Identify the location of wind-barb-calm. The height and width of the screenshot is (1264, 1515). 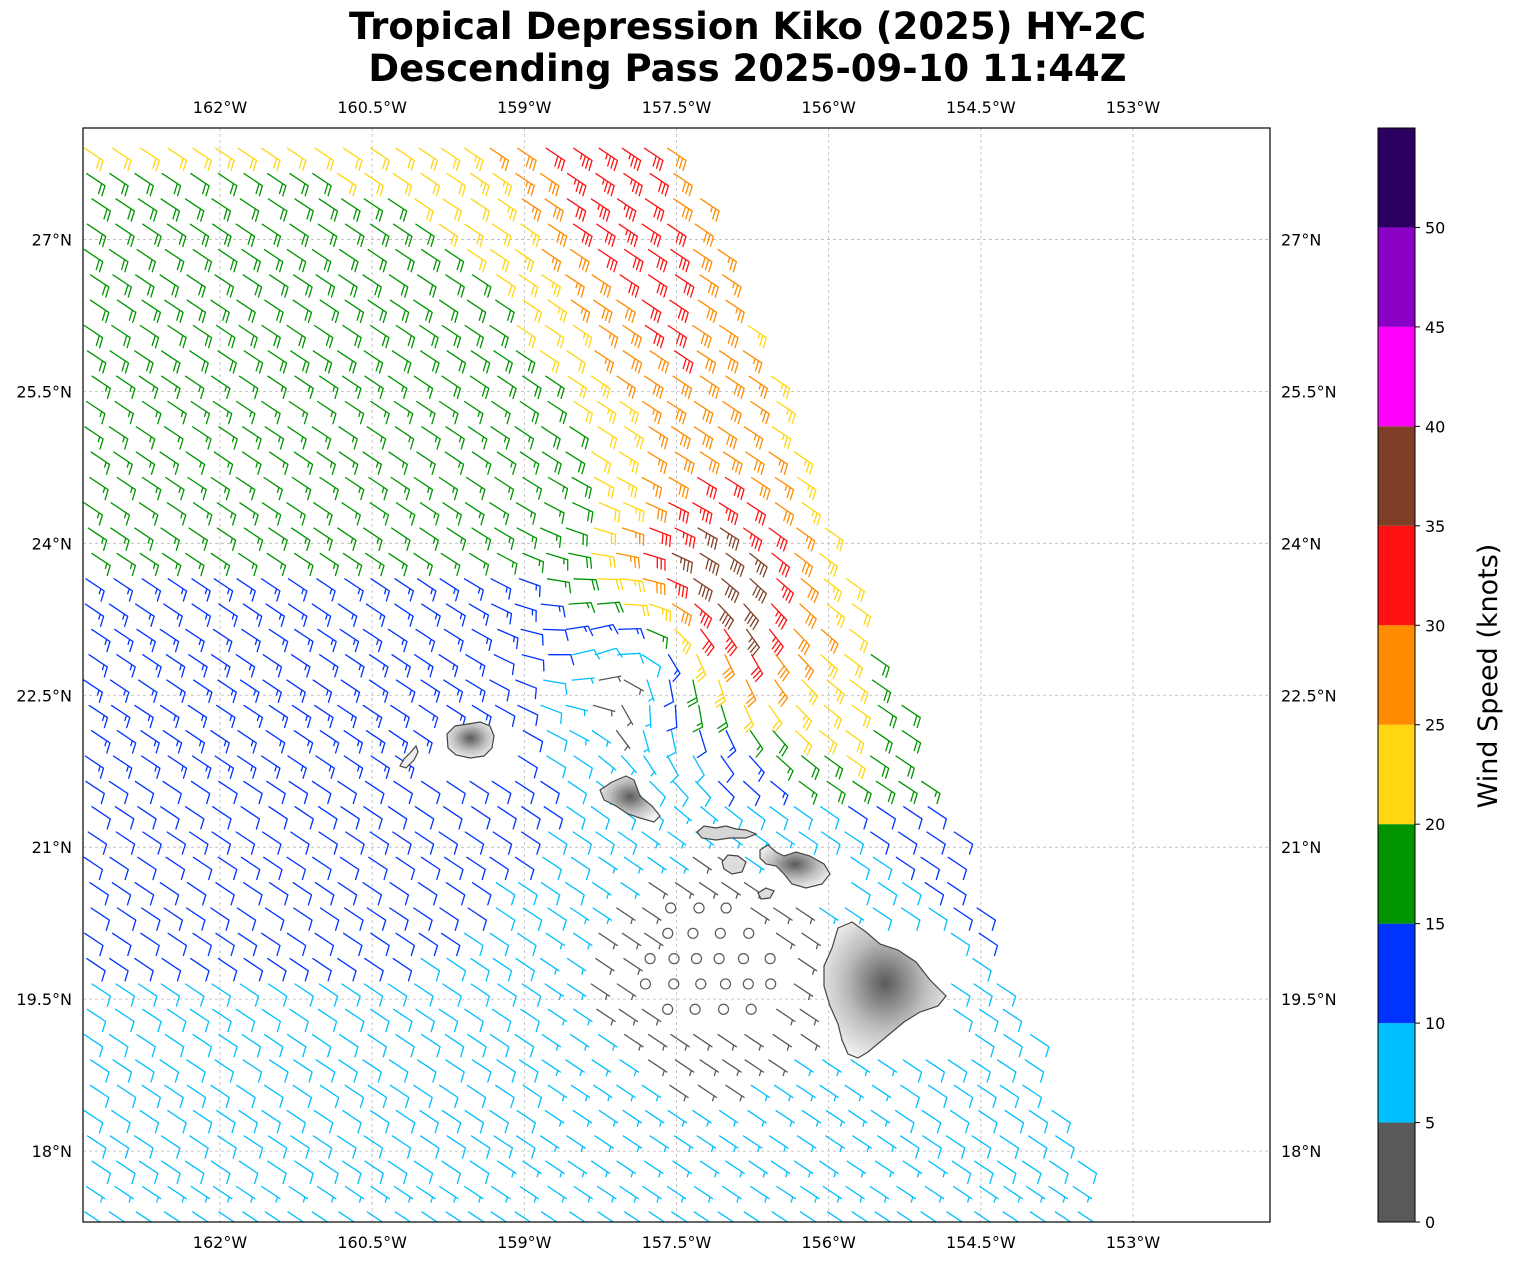
(771, 984).